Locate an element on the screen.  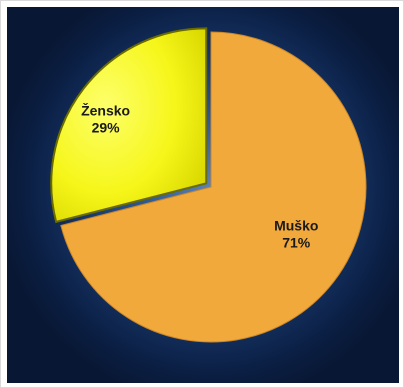
slice-value-label: 71% is located at coordinates (296, 242).